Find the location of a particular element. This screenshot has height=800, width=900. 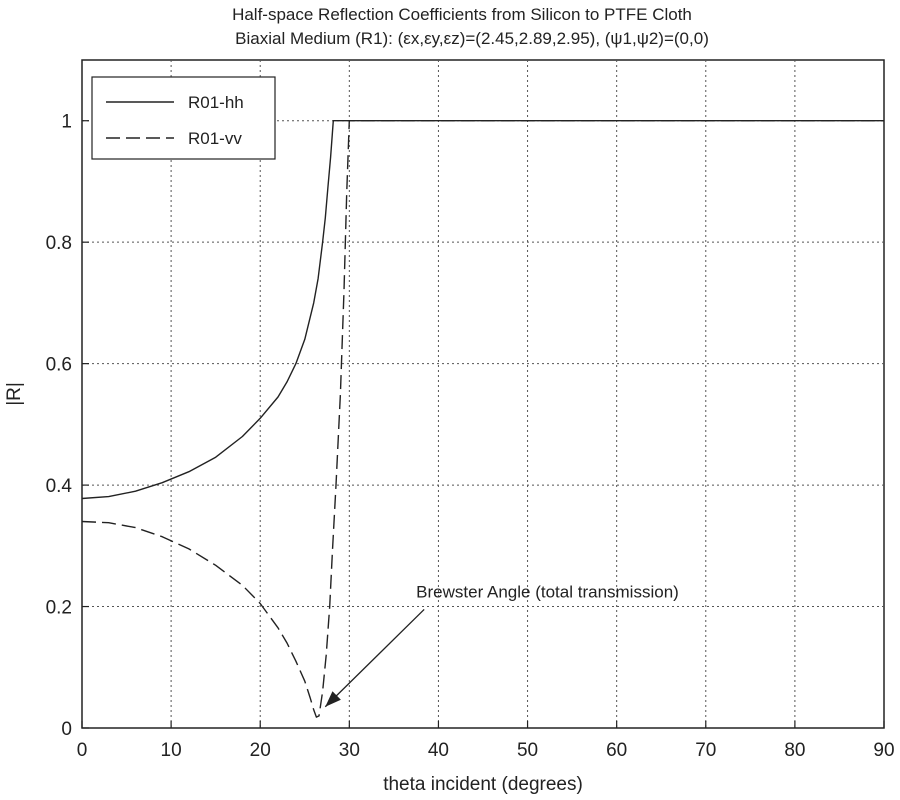

x-tick-label: 50 is located at coordinates (527, 750).